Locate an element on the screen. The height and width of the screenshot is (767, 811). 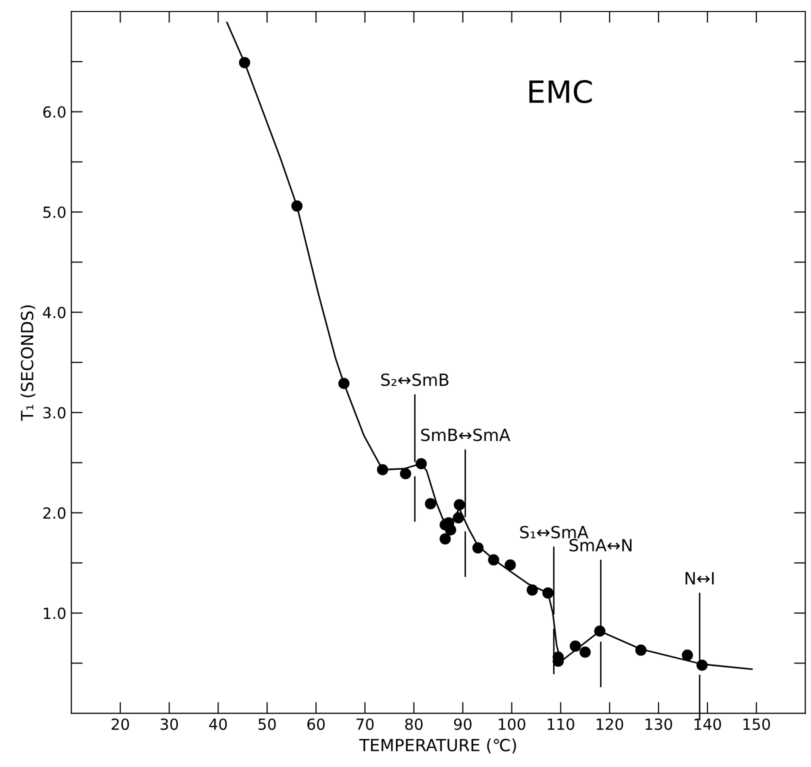
annotation: S₁↔SmA is located at coordinates (554, 532).